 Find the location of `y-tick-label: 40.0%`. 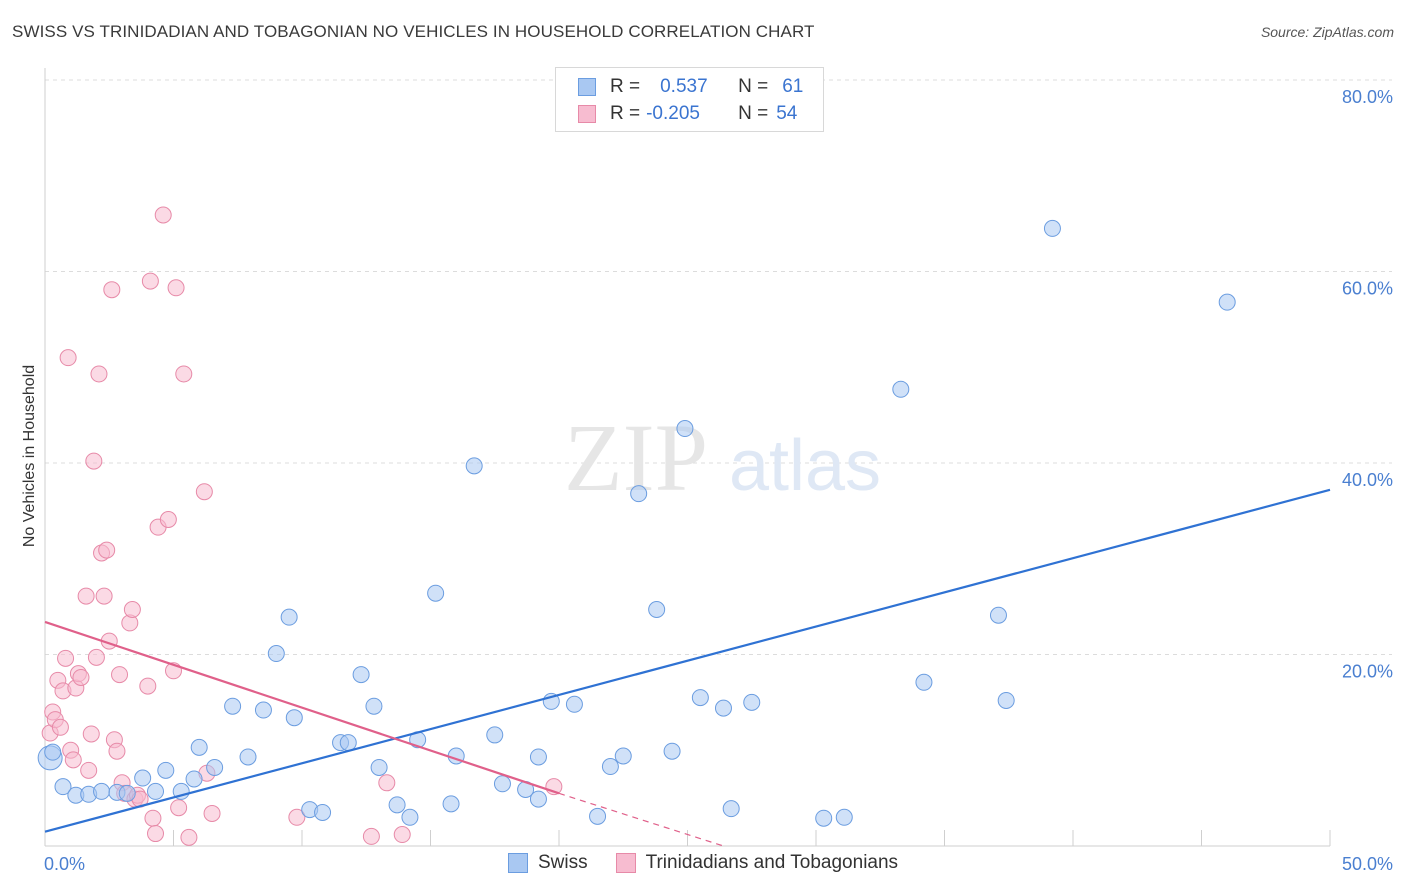

y-tick-label: 40.0% is located at coordinates (1367, 480).